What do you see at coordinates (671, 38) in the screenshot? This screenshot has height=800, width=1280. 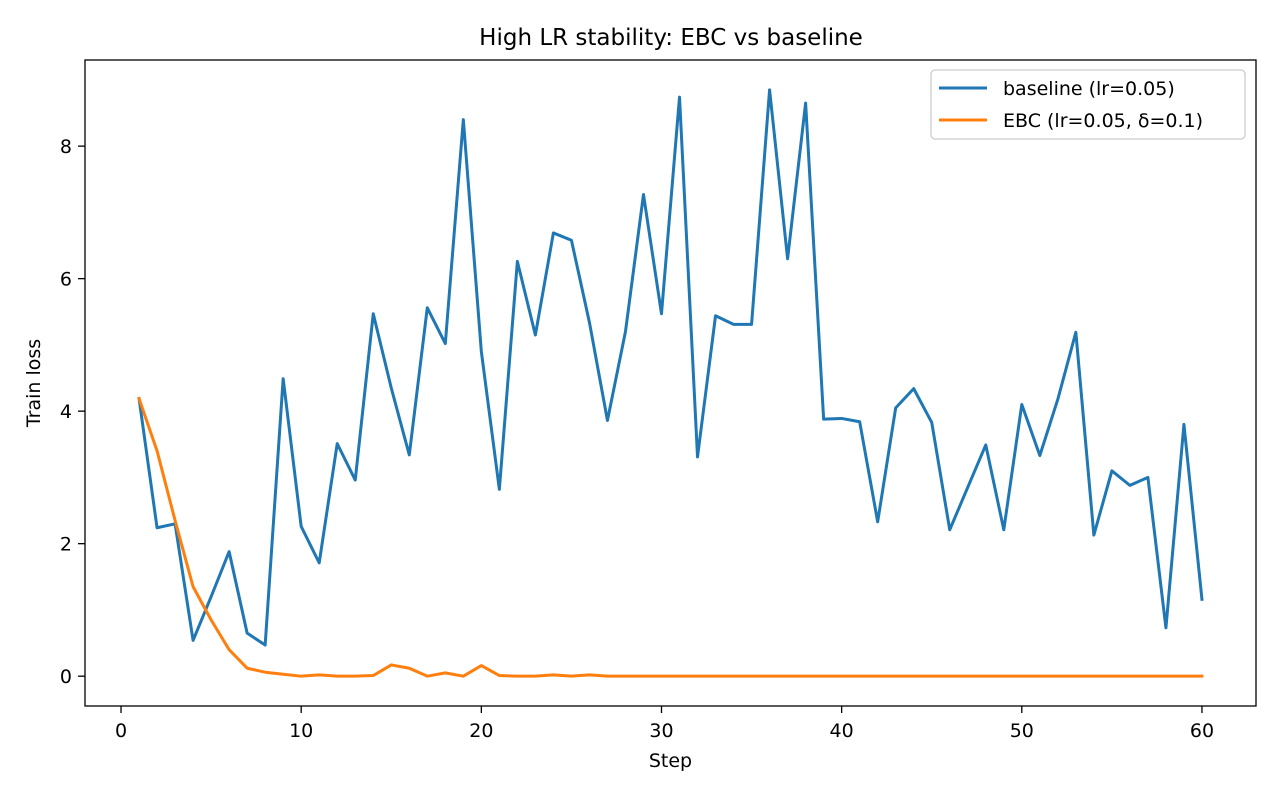 I see `chart-title: High LR stability: EBC vs baseline` at bounding box center [671, 38].